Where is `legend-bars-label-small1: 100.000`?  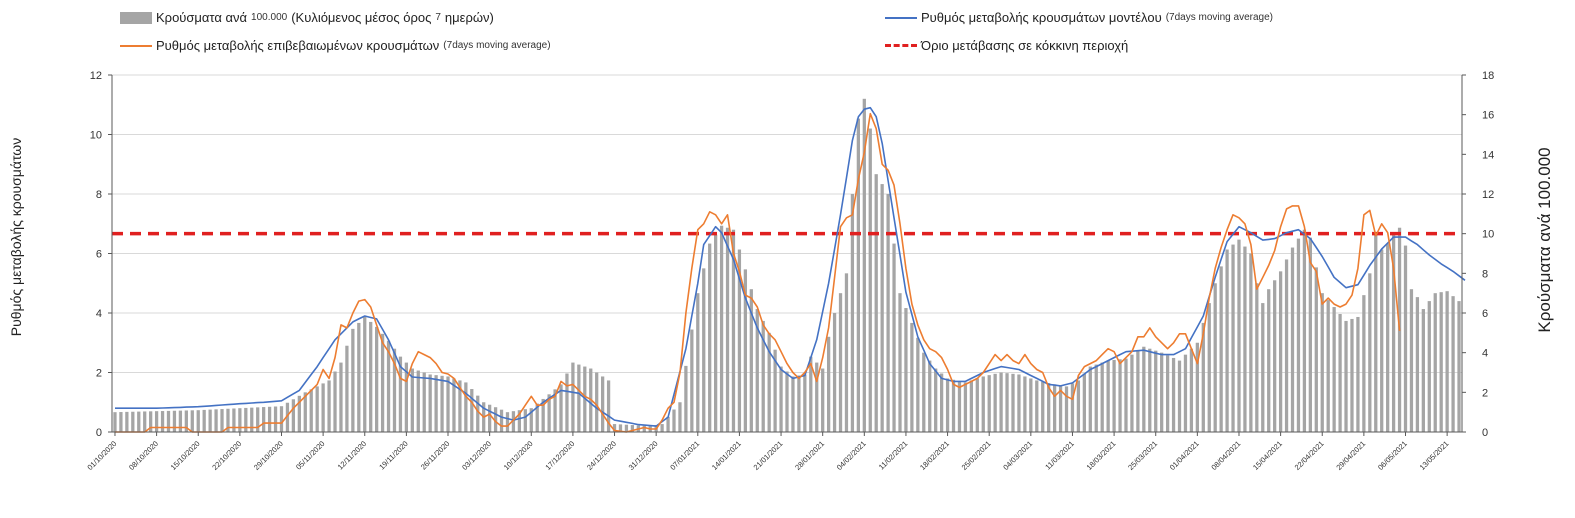 legend-bars-label-small1: 100.000 is located at coordinates (269, 17).